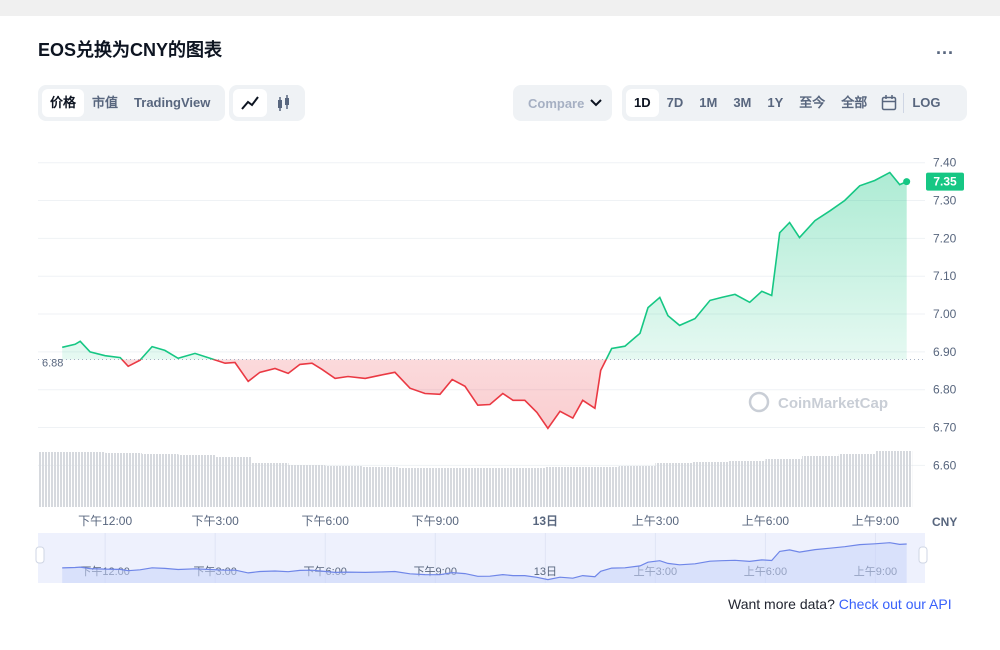 The width and height of the screenshot is (1000, 650). I want to click on watermark-logo, so click(759, 402).